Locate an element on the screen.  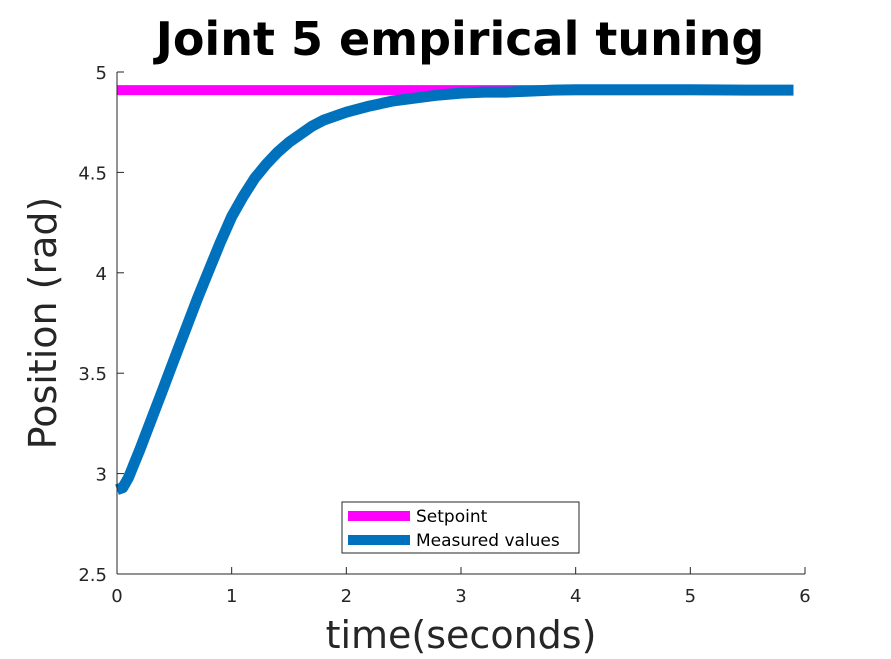
legend-label: Measured values is located at coordinates (488, 541).